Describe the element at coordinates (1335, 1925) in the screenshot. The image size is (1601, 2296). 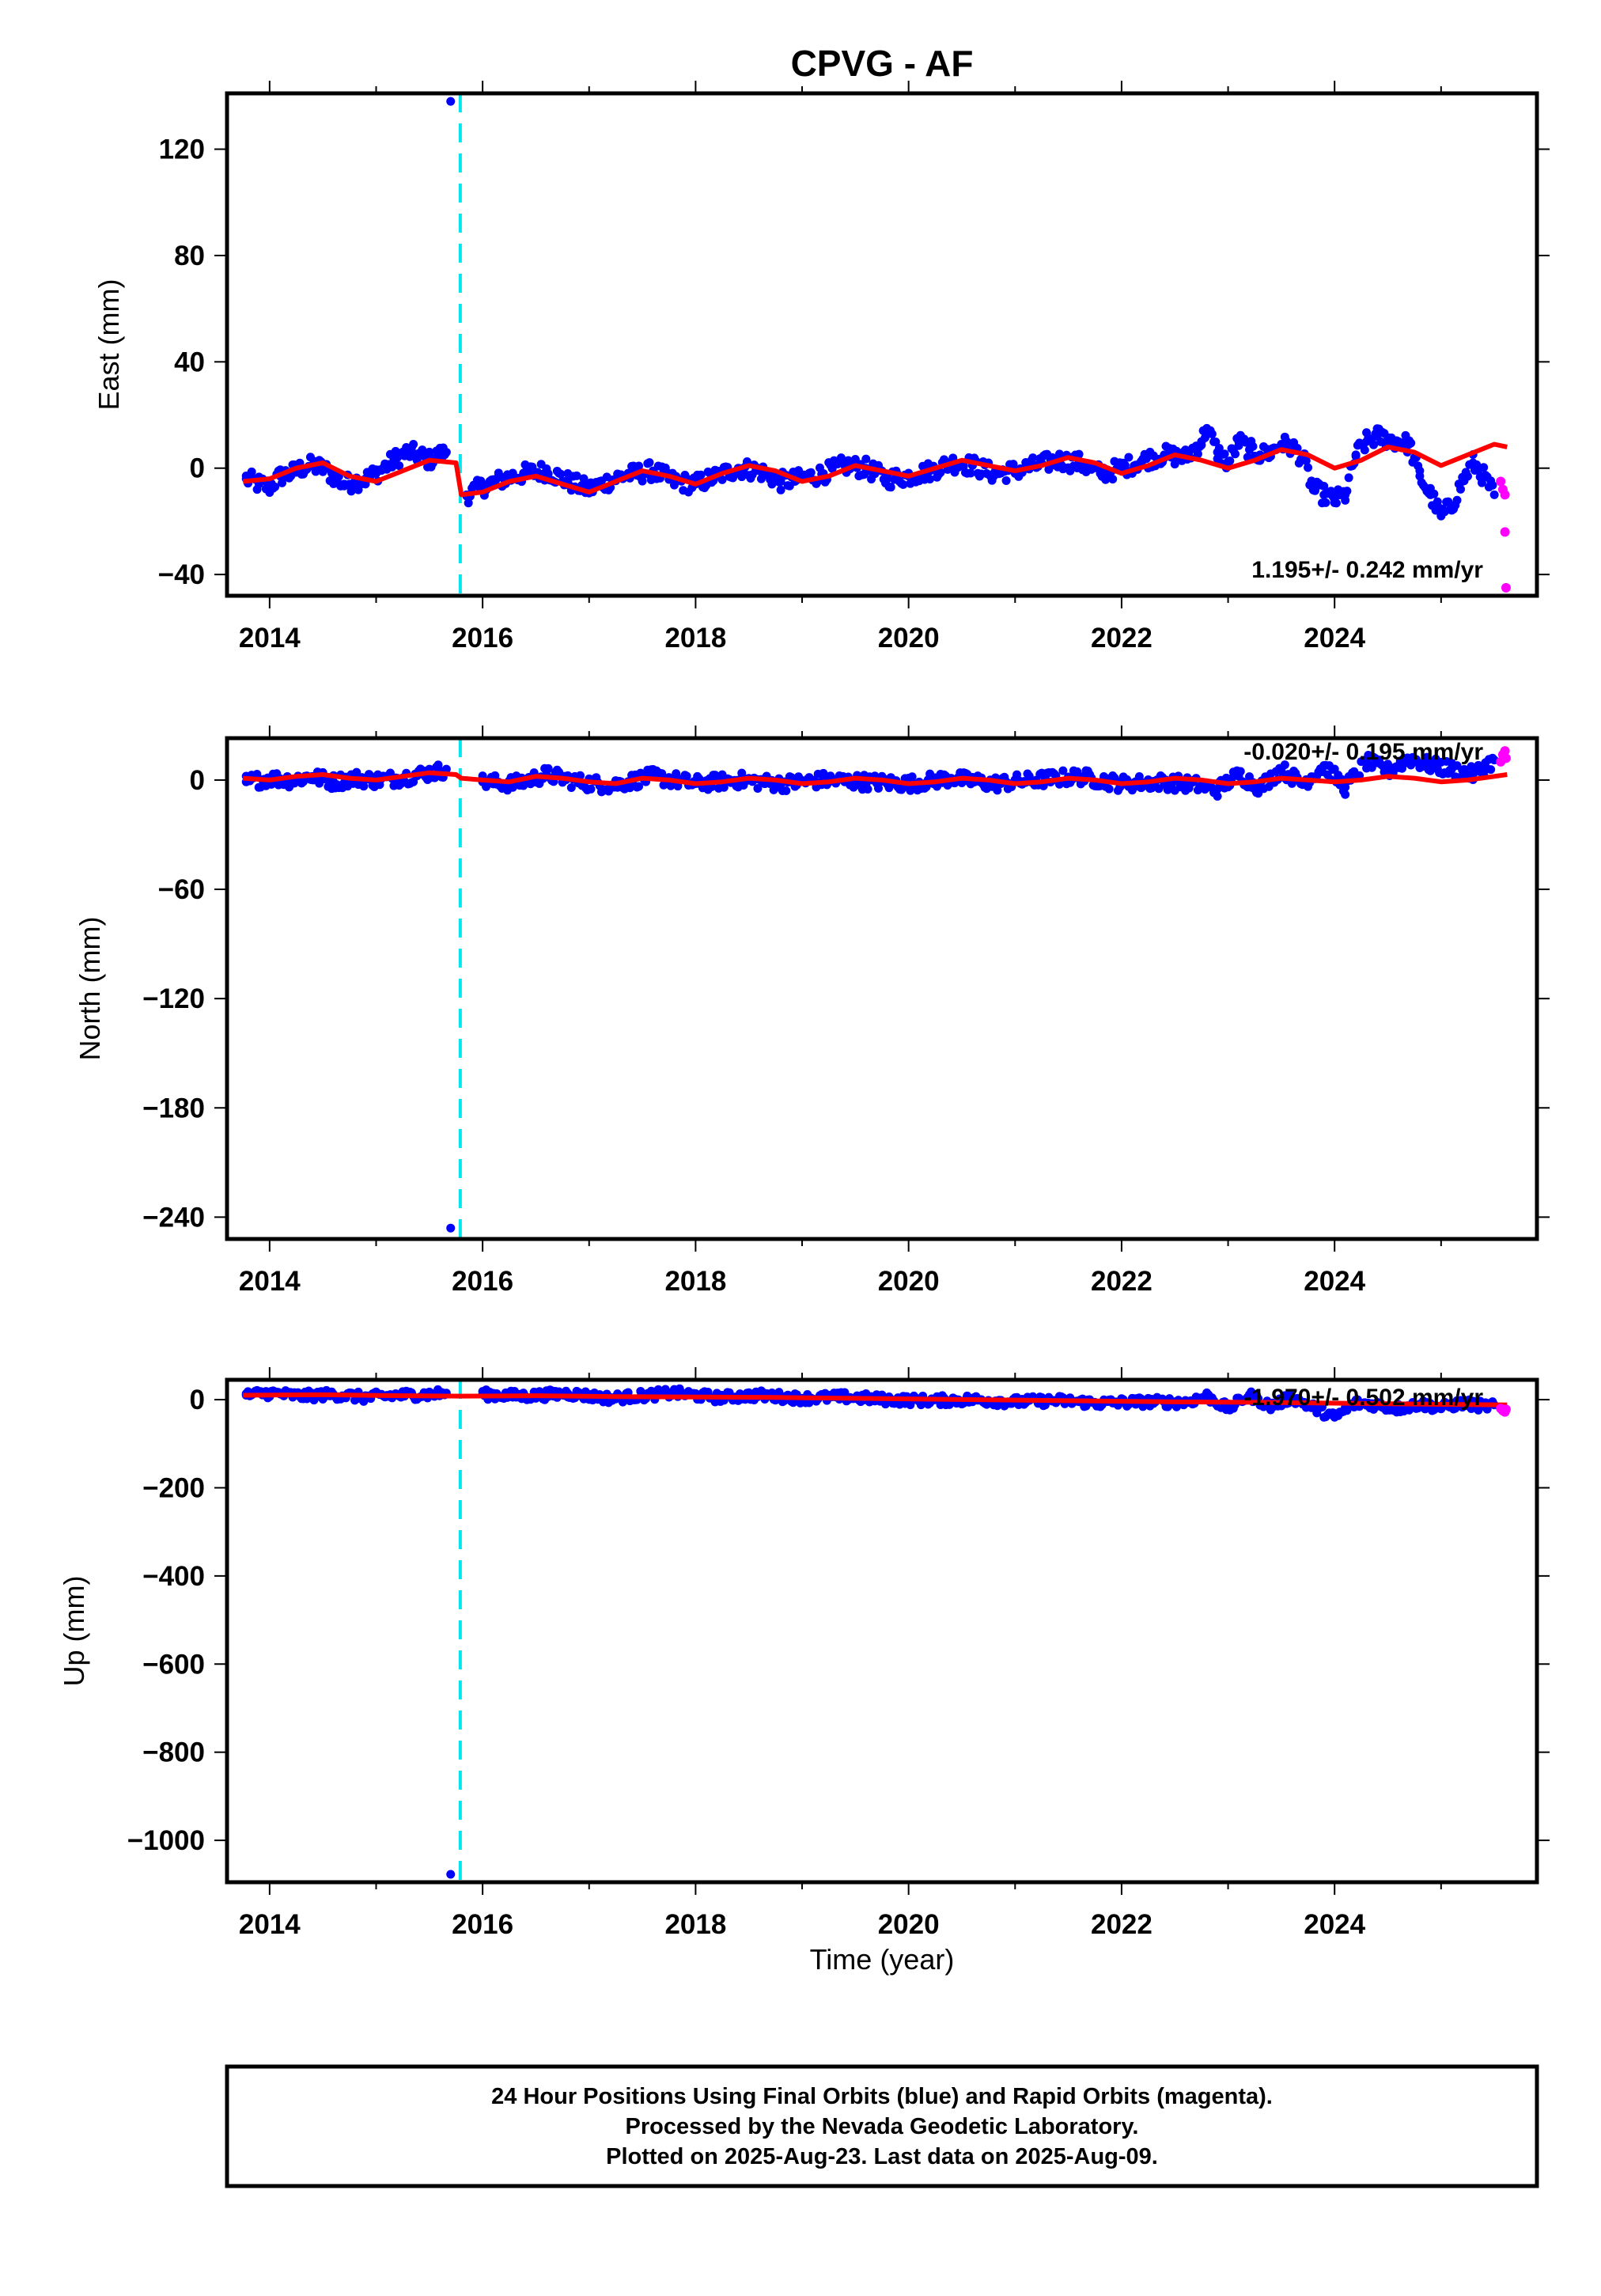
I see `x-tick-label: 2024` at that location.